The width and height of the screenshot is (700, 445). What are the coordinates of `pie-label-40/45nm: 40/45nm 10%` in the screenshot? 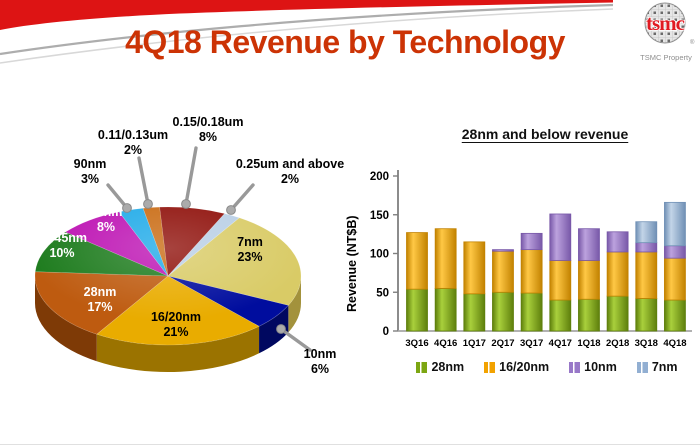 It's located at (62, 246).